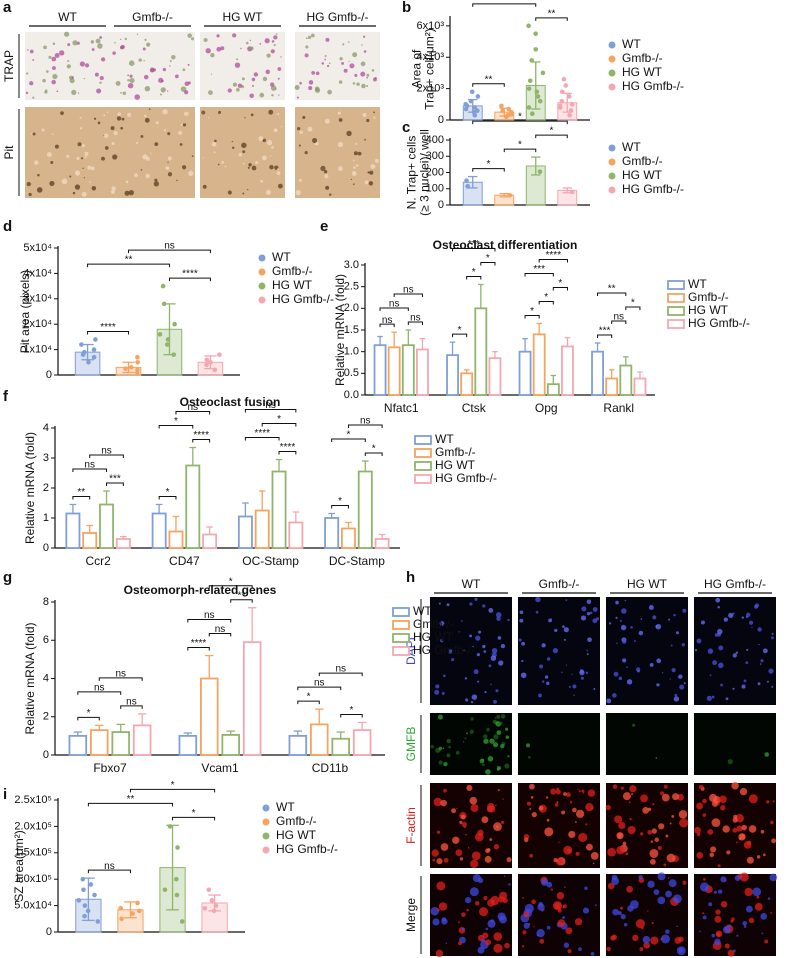  I want to click on sig-label: ns, so click(270, 405).